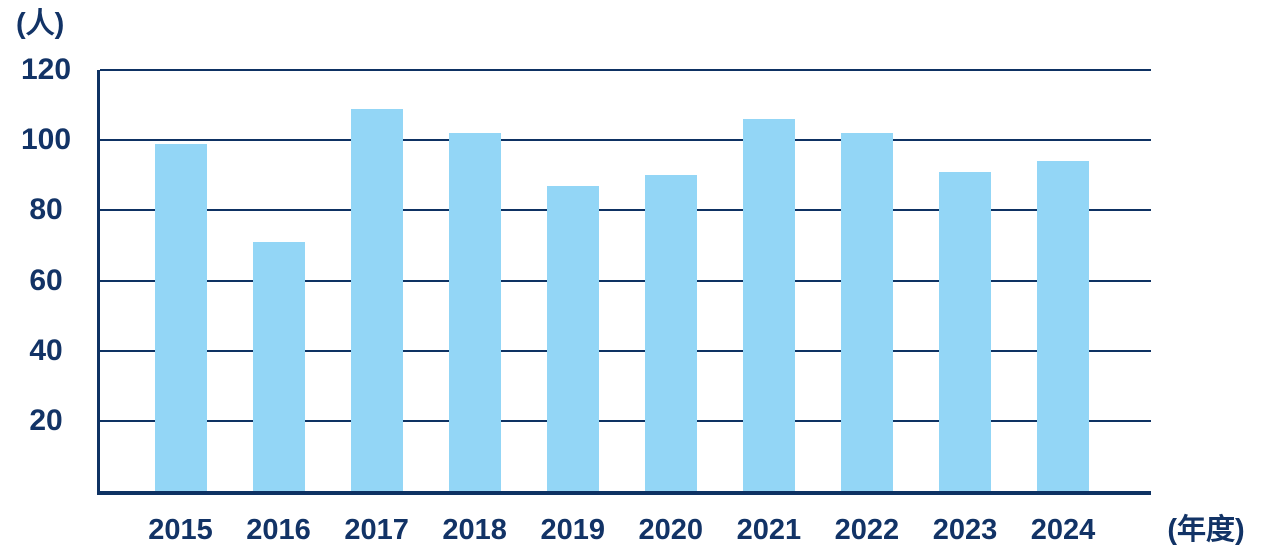 This screenshot has height=552, width=1264. I want to click on bar-2017, so click(376, 299).